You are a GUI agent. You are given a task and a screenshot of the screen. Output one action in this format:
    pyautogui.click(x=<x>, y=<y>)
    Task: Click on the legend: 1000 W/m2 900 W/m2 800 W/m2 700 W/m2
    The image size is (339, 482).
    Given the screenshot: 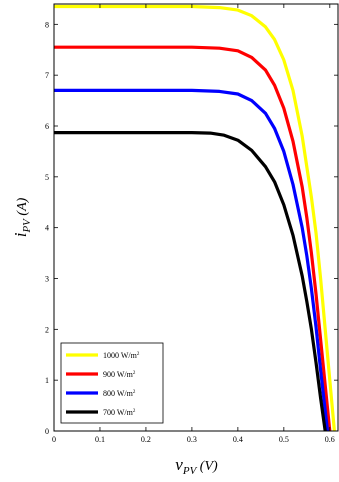 What is the action you would take?
    pyautogui.click(x=112, y=383)
    